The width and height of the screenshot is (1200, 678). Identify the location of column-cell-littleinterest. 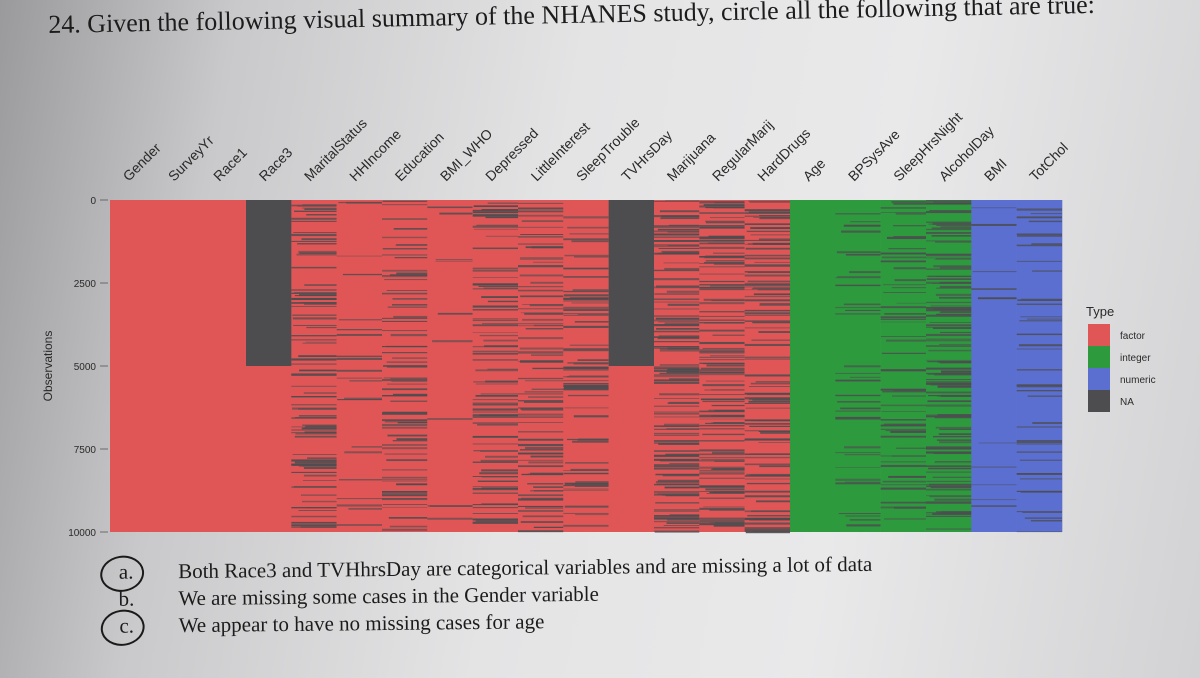
(541, 366).